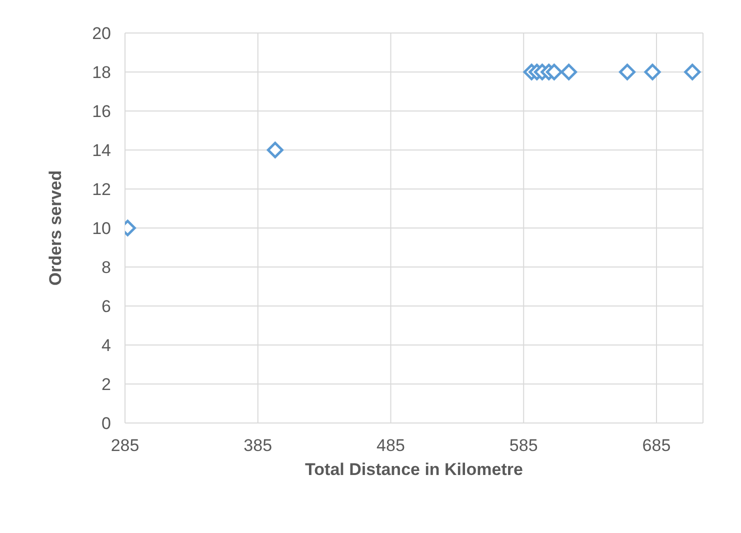  Describe the element at coordinates (106, 306) in the screenshot. I see `y-tick-label: 6` at that location.